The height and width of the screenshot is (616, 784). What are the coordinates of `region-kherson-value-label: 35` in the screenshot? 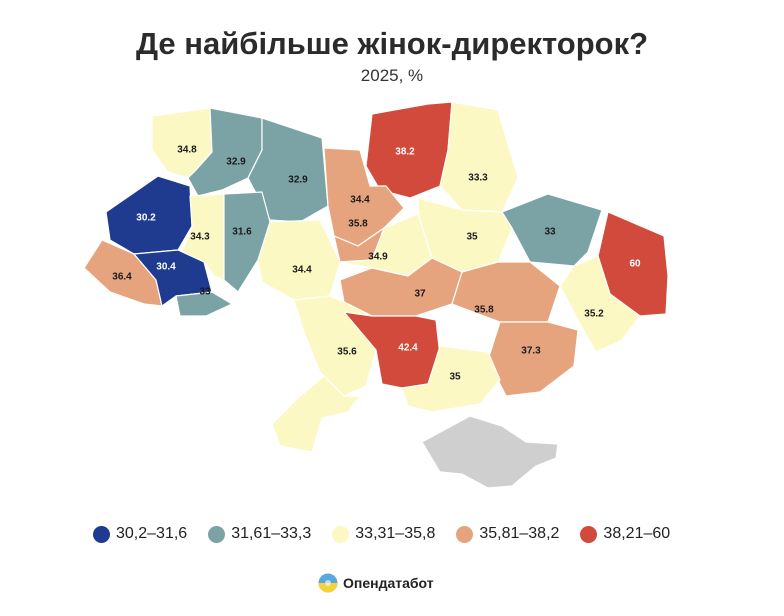 It's located at (455, 377).